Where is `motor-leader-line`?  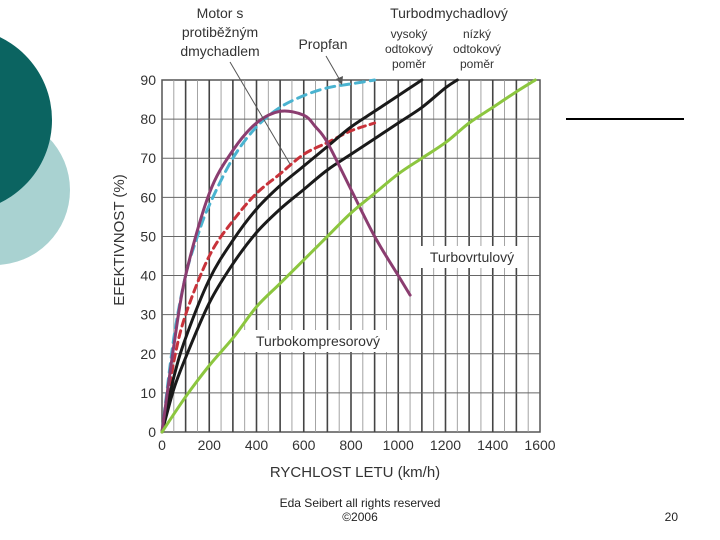
motor-leader-line is located at coordinates (260, 113).